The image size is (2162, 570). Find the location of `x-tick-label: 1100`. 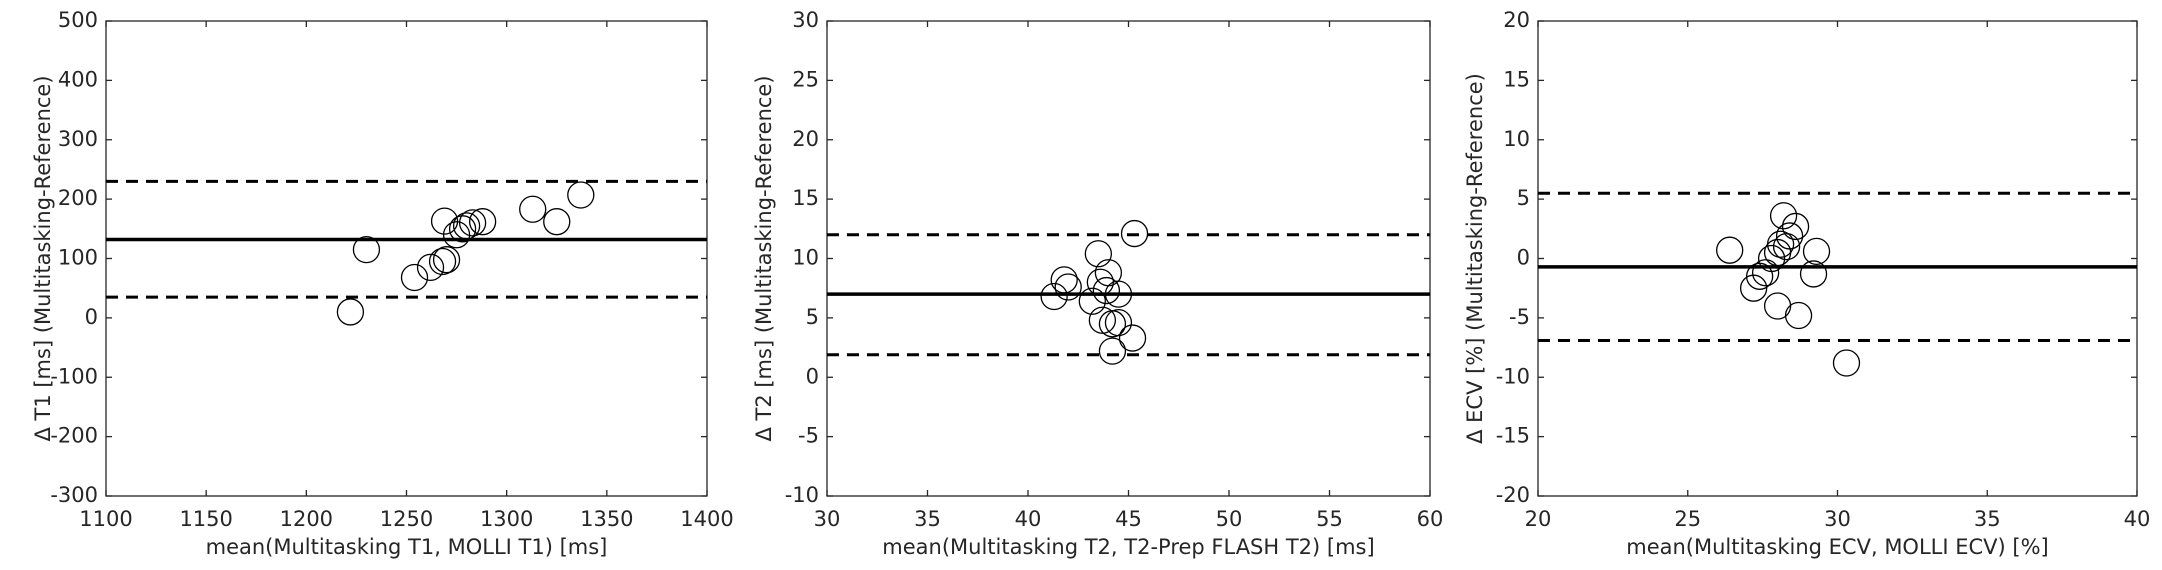

x-tick-label: 1100 is located at coordinates (105, 519).